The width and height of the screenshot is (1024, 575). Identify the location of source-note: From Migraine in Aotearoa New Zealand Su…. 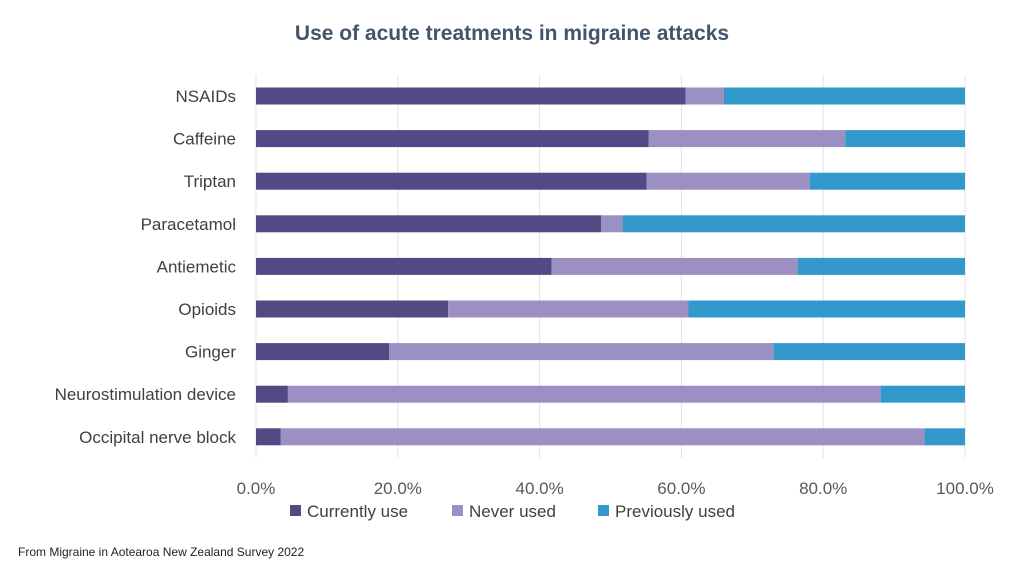
(161, 552).